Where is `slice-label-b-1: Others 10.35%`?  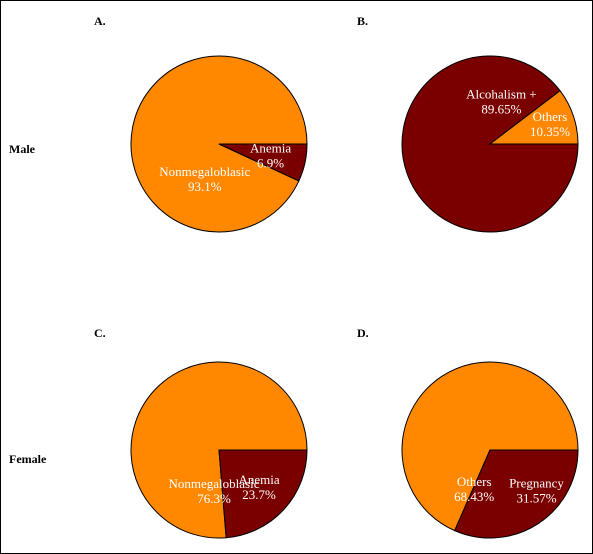
slice-label-b-1: Others 10.35% is located at coordinates (550, 124).